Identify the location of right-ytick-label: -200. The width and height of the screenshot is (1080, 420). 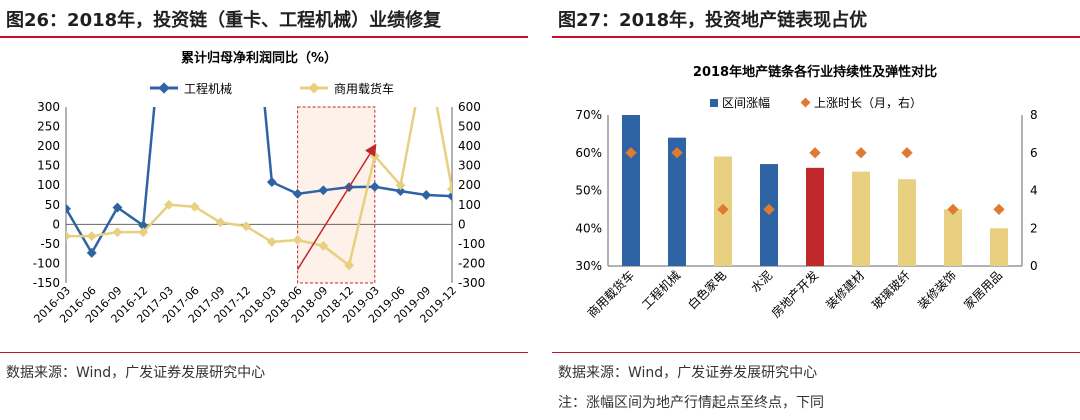
(471, 263).